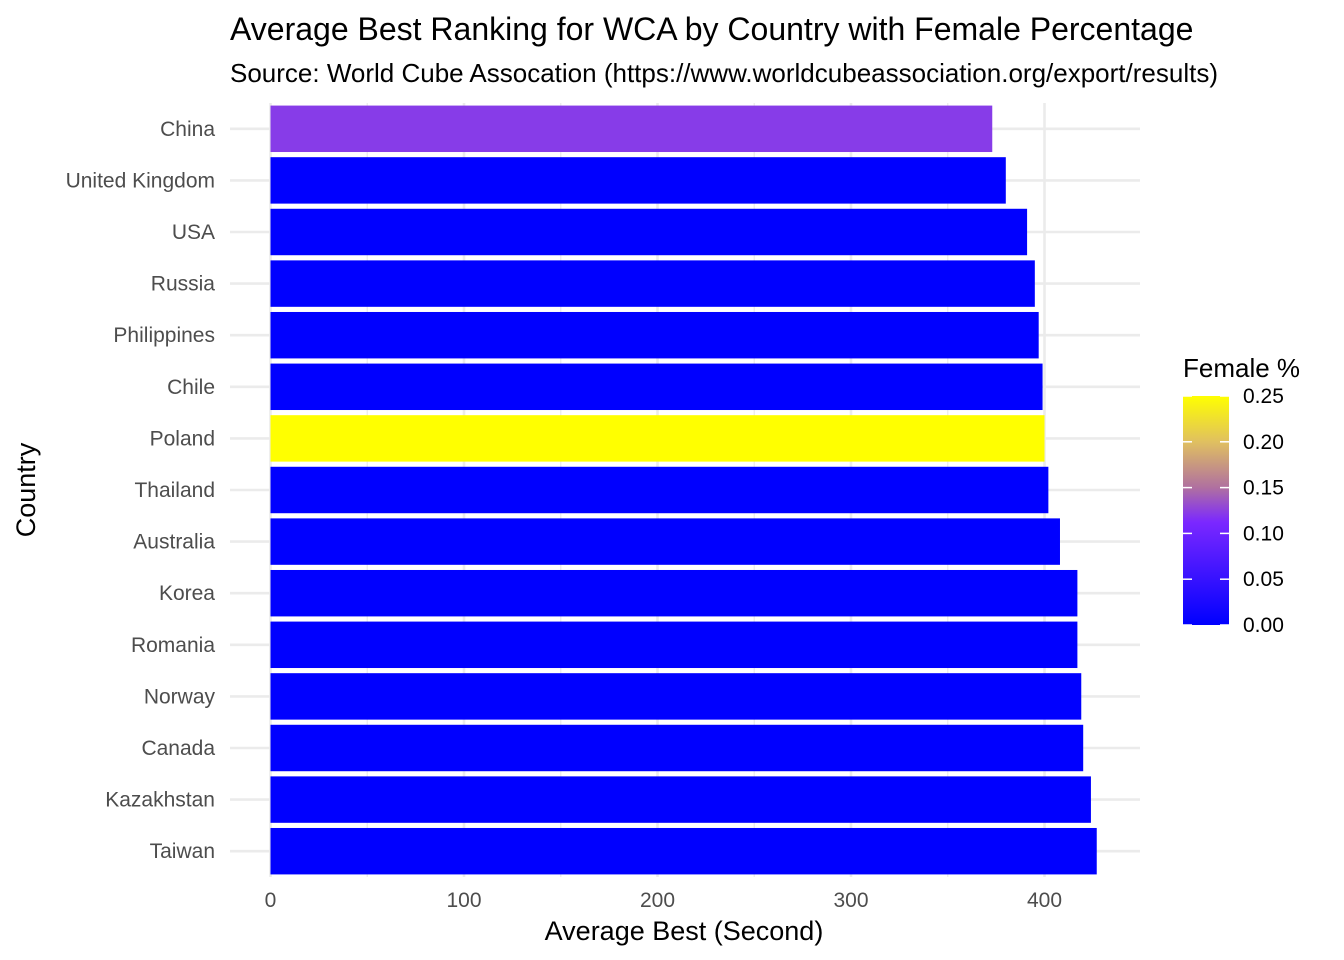 The image size is (1344, 960). I want to click on y-tick-label: Korea, so click(187, 593).